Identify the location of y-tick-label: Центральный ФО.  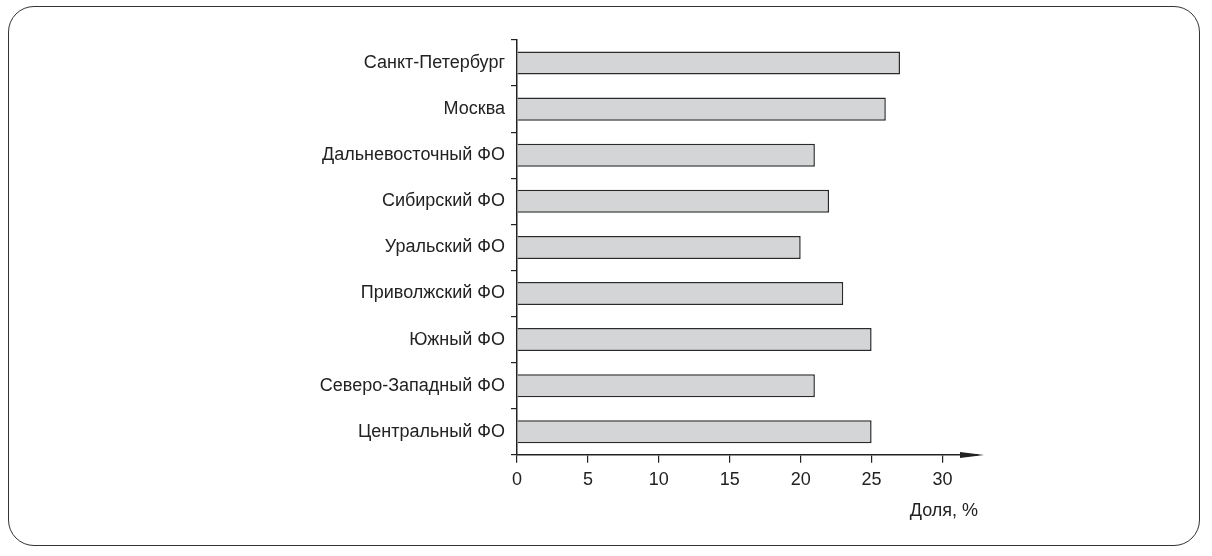
(431, 430).